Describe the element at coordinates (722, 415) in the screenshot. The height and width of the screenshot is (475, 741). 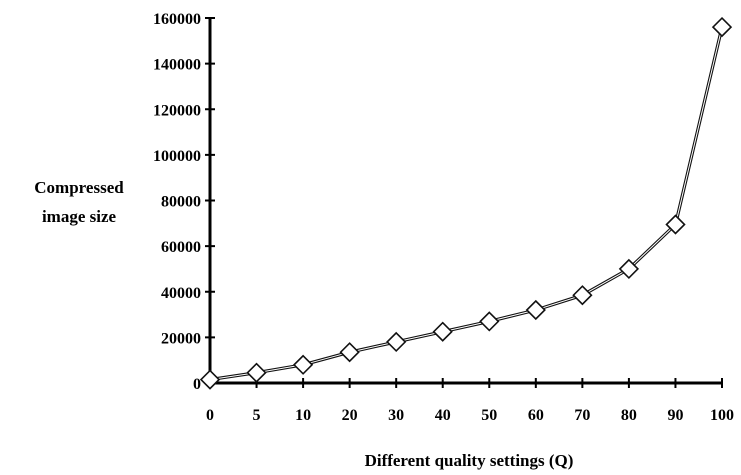
I see `x-tick-label: 100` at that location.